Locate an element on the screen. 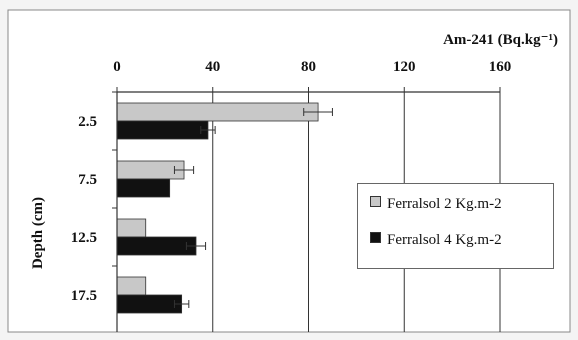  y-tick-label-7.5: 7.5 is located at coordinates (87, 180).